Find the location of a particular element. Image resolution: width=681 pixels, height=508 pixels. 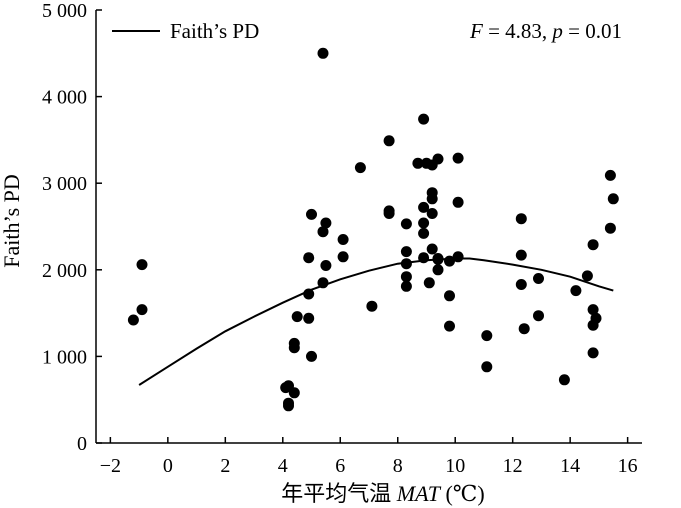

y-axis-label: Faith’s PD is located at coordinates (12, 221).